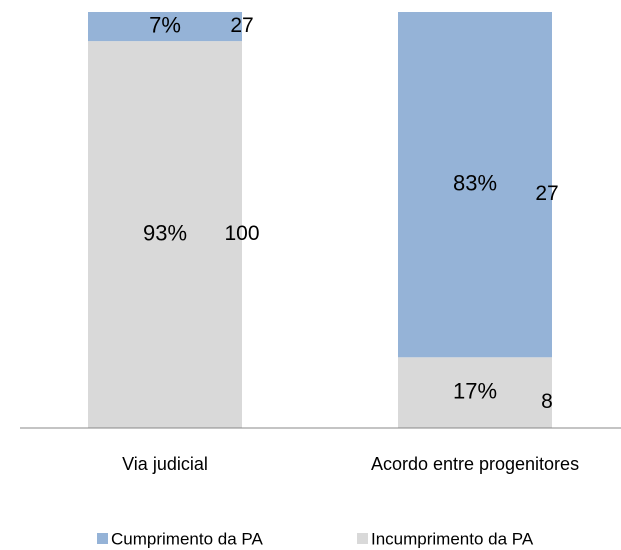  Describe the element at coordinates (187, 538) in the screenshot. I see `legend-label: Cumprimento da PA` at that location.